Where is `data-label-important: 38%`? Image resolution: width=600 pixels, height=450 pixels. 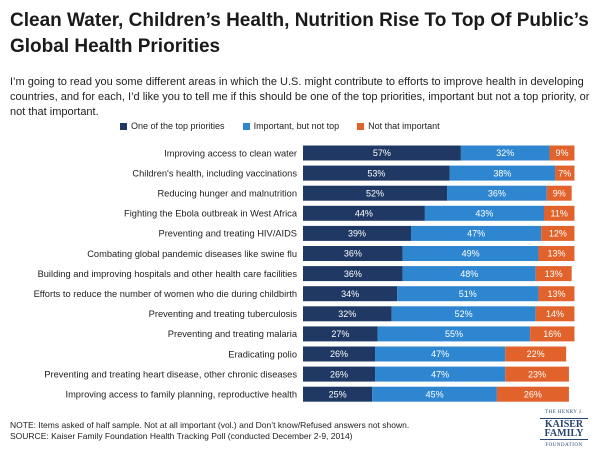
data-label-important: 38% is located at coordinates (502, 173).